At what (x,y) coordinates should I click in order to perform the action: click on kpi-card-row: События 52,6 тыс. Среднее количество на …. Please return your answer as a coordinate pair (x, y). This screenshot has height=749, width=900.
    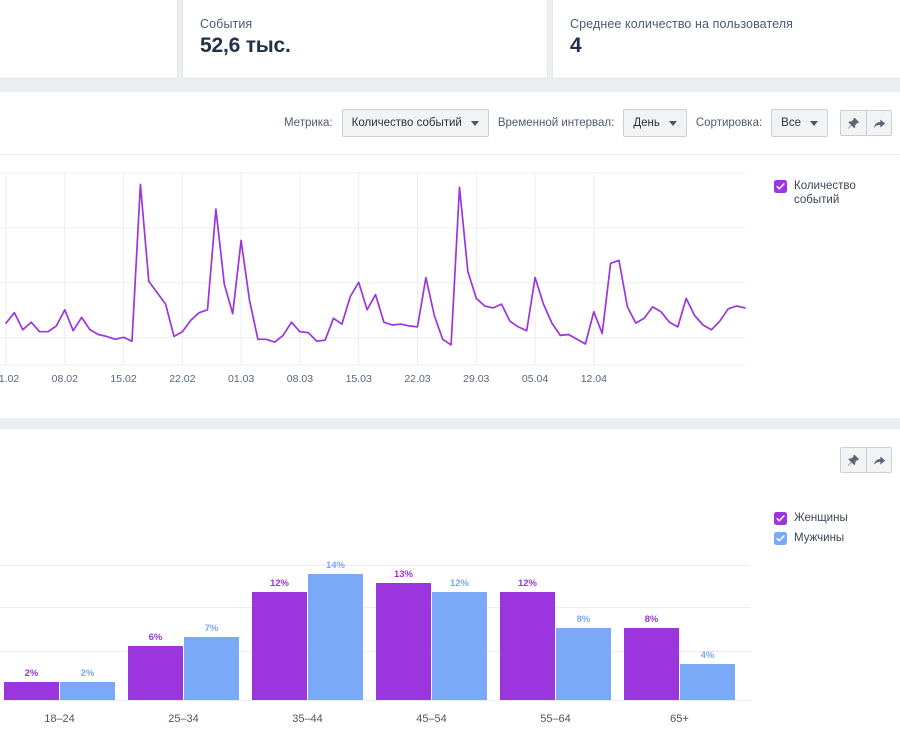
    Looking at the image, I should click on (450, 40).